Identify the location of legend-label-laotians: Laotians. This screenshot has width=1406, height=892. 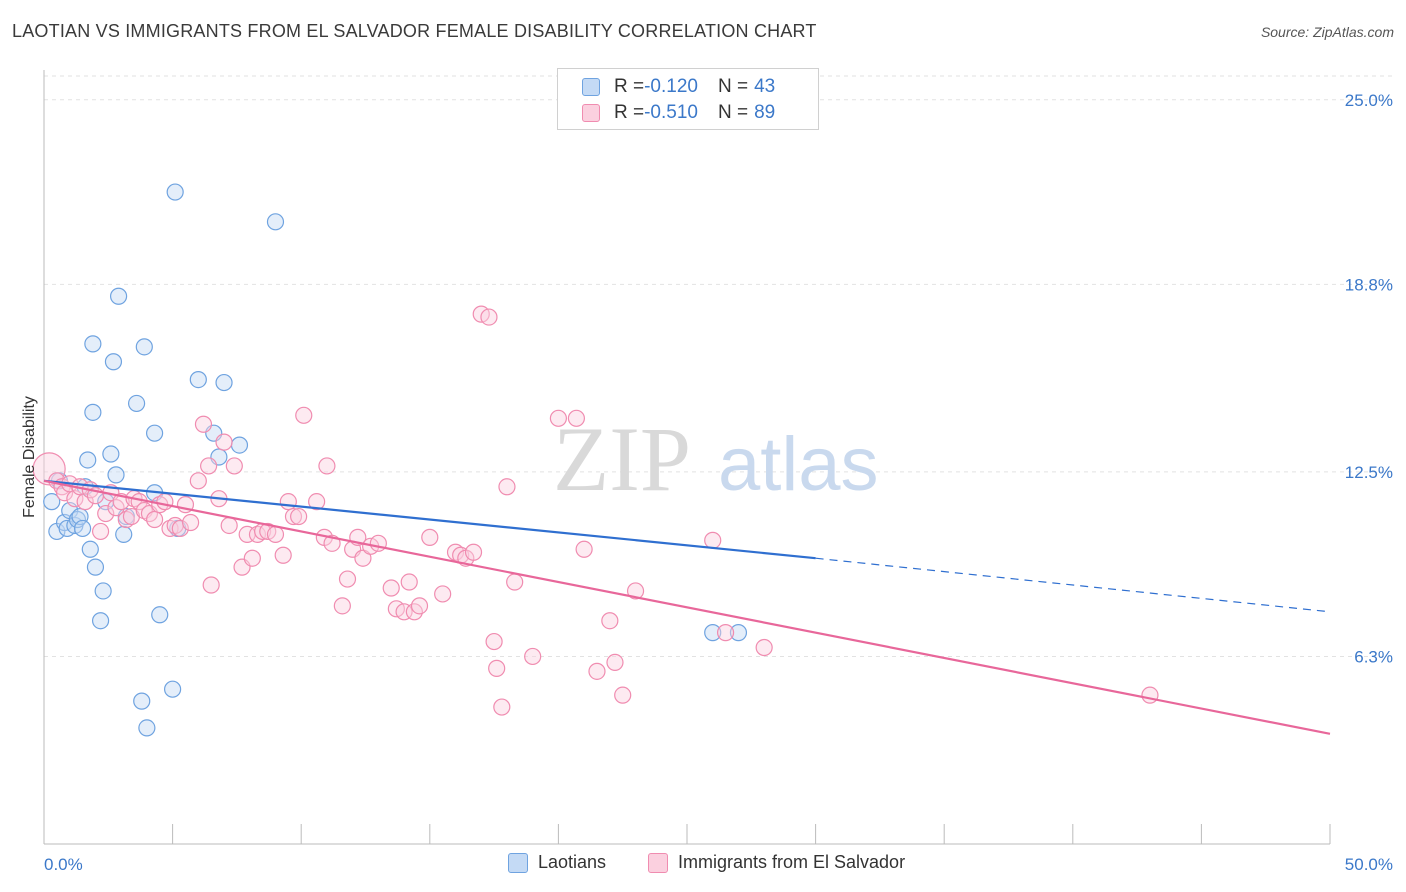
(572, 862).